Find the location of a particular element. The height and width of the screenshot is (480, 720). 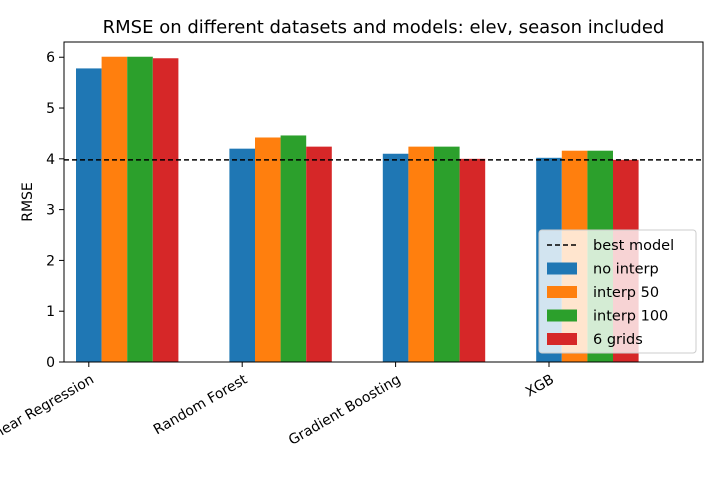

y-tick-label: 2 is located at coordinates (50, 261).